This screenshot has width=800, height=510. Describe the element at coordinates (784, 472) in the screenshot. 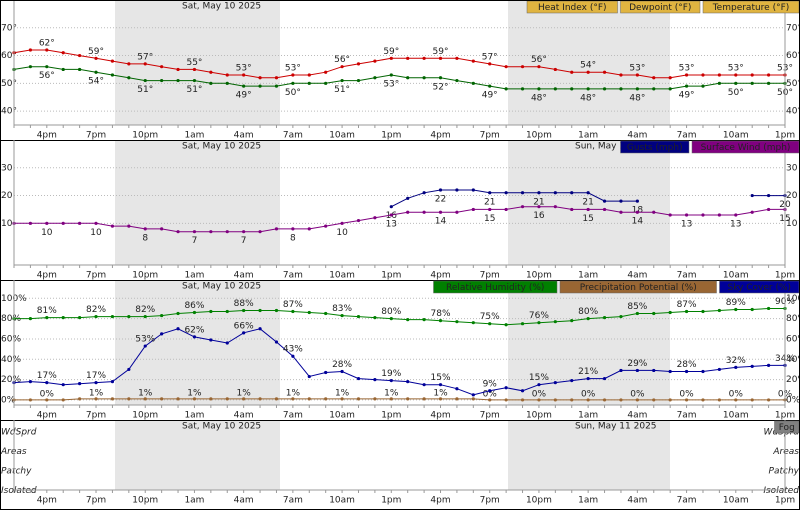

I see `row-label-right: Patchy` at that location.